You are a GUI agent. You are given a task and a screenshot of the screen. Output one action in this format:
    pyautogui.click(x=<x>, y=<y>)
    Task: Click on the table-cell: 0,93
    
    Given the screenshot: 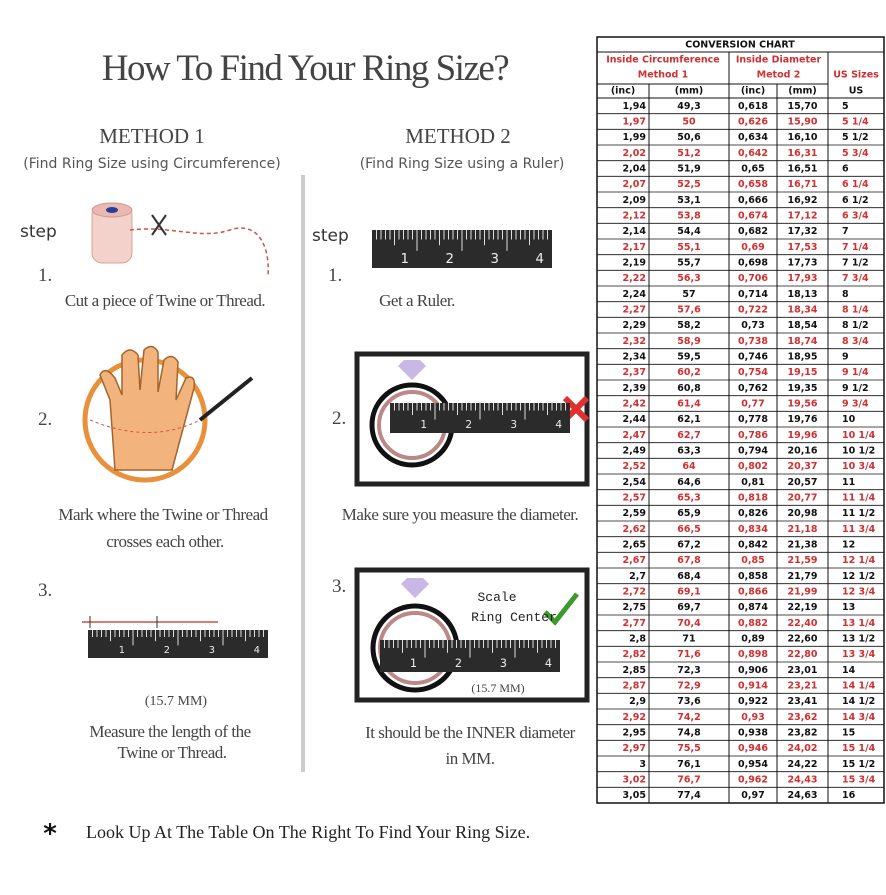 What is the action you would take?
    pyautogui.click(x=752, y=717)
    